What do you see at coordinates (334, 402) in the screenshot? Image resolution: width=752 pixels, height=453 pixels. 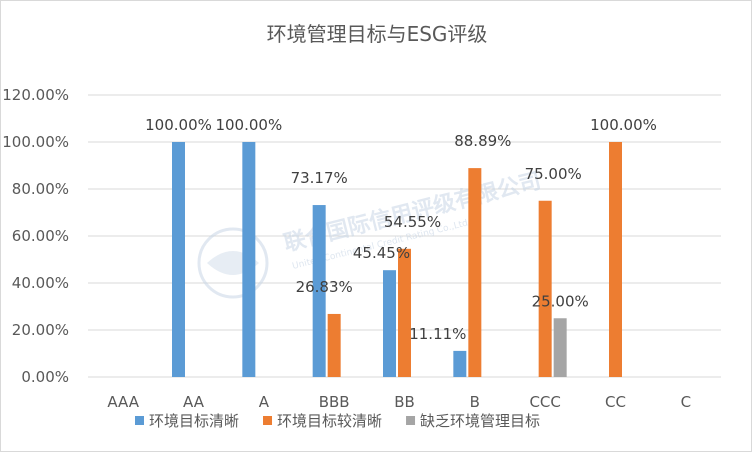 I see `x-category-label: BBB` at bounding box center [334, 402].